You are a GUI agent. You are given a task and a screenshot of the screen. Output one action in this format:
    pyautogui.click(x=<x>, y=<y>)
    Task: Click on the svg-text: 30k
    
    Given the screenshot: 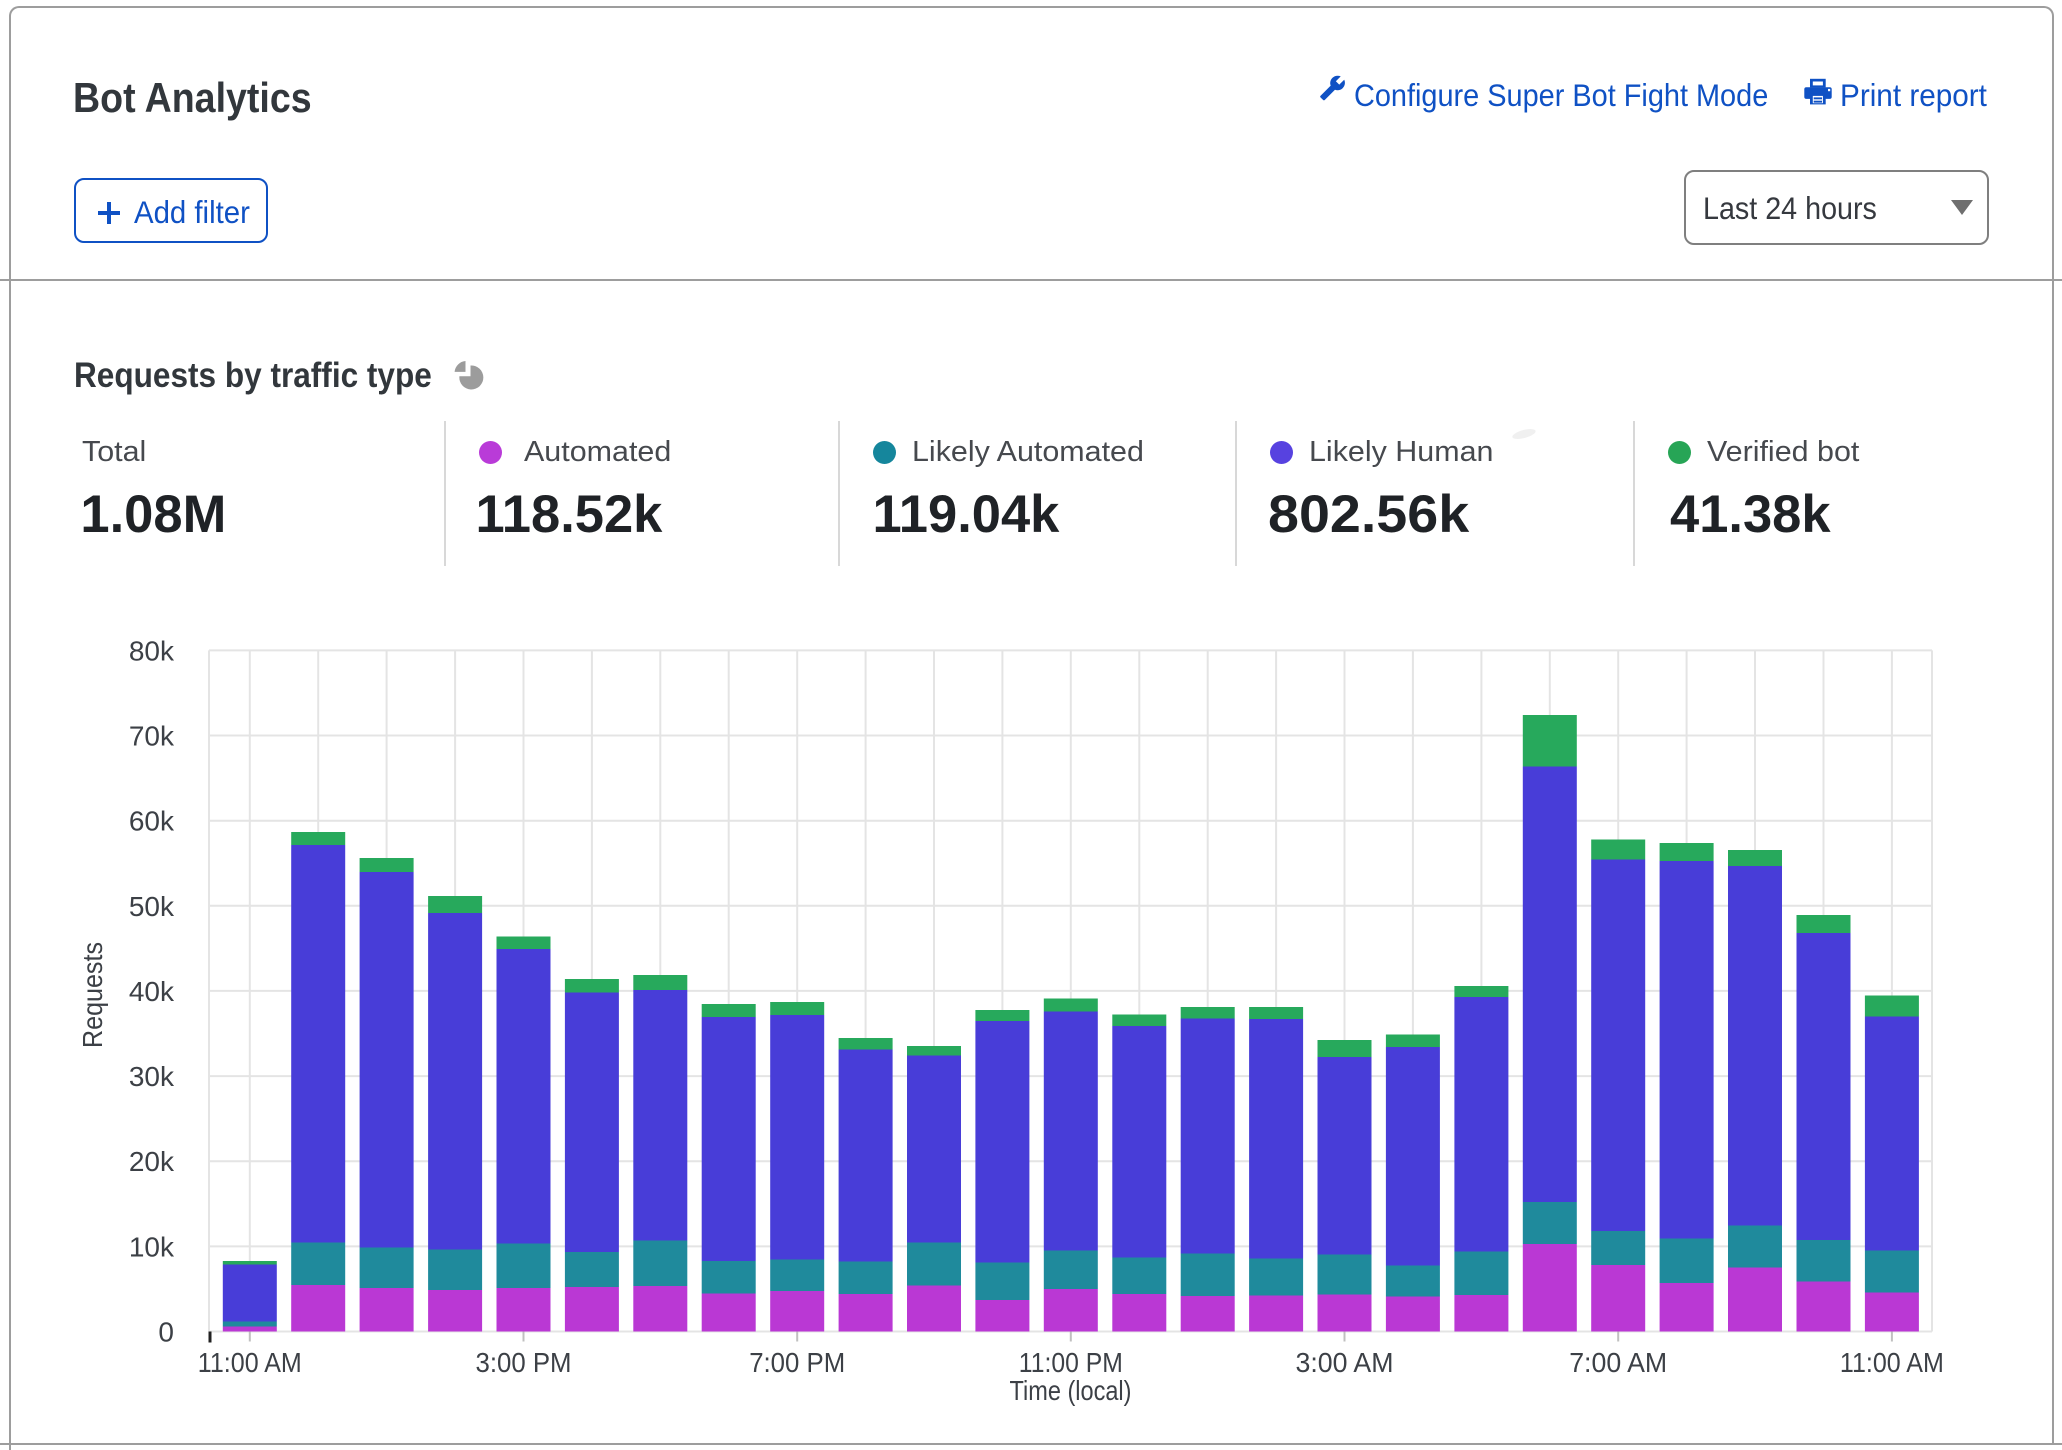 What is the action you would take?
    pyautogui.click(x=152, y=1076)
    